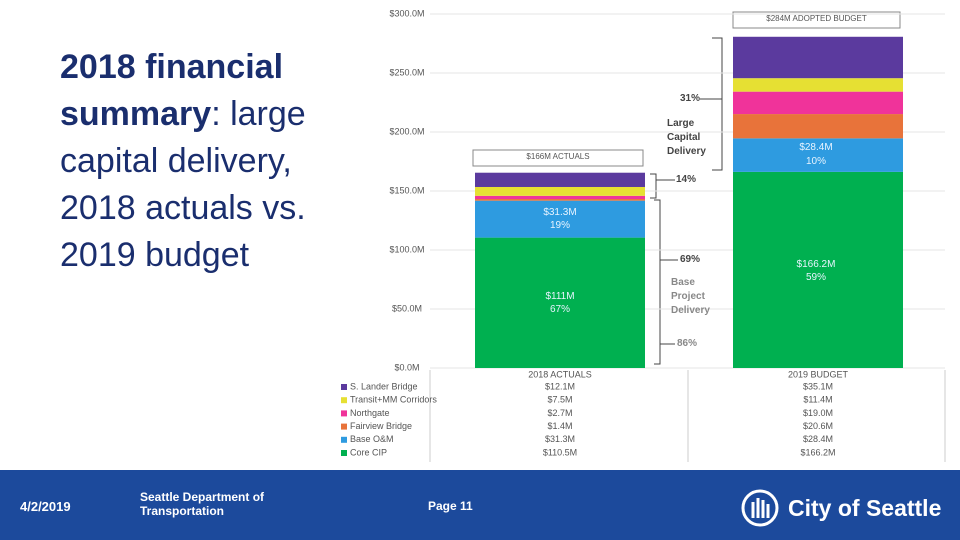 The image size is (960, 540). I want to click on city-logo, so click(760, 508).